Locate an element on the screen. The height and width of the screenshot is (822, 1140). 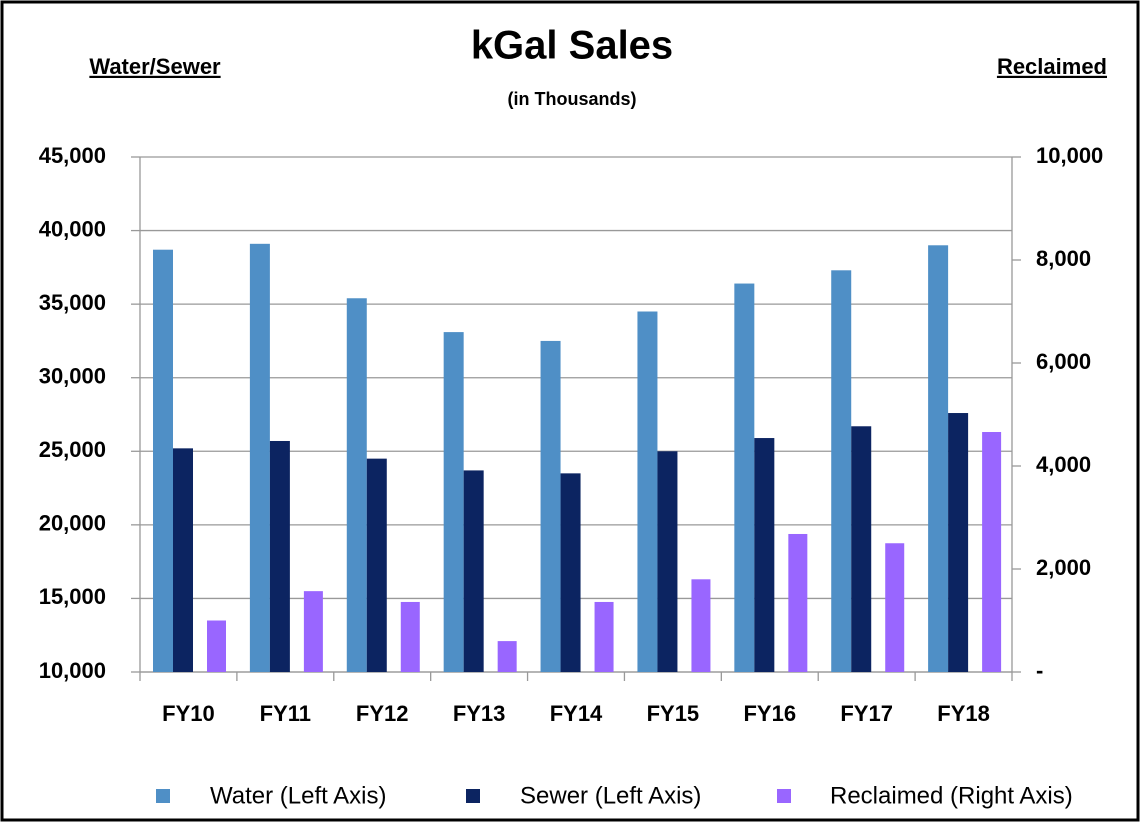
legend-label: Reclaimed (Right Axis) is located at coordinates (951, 795).